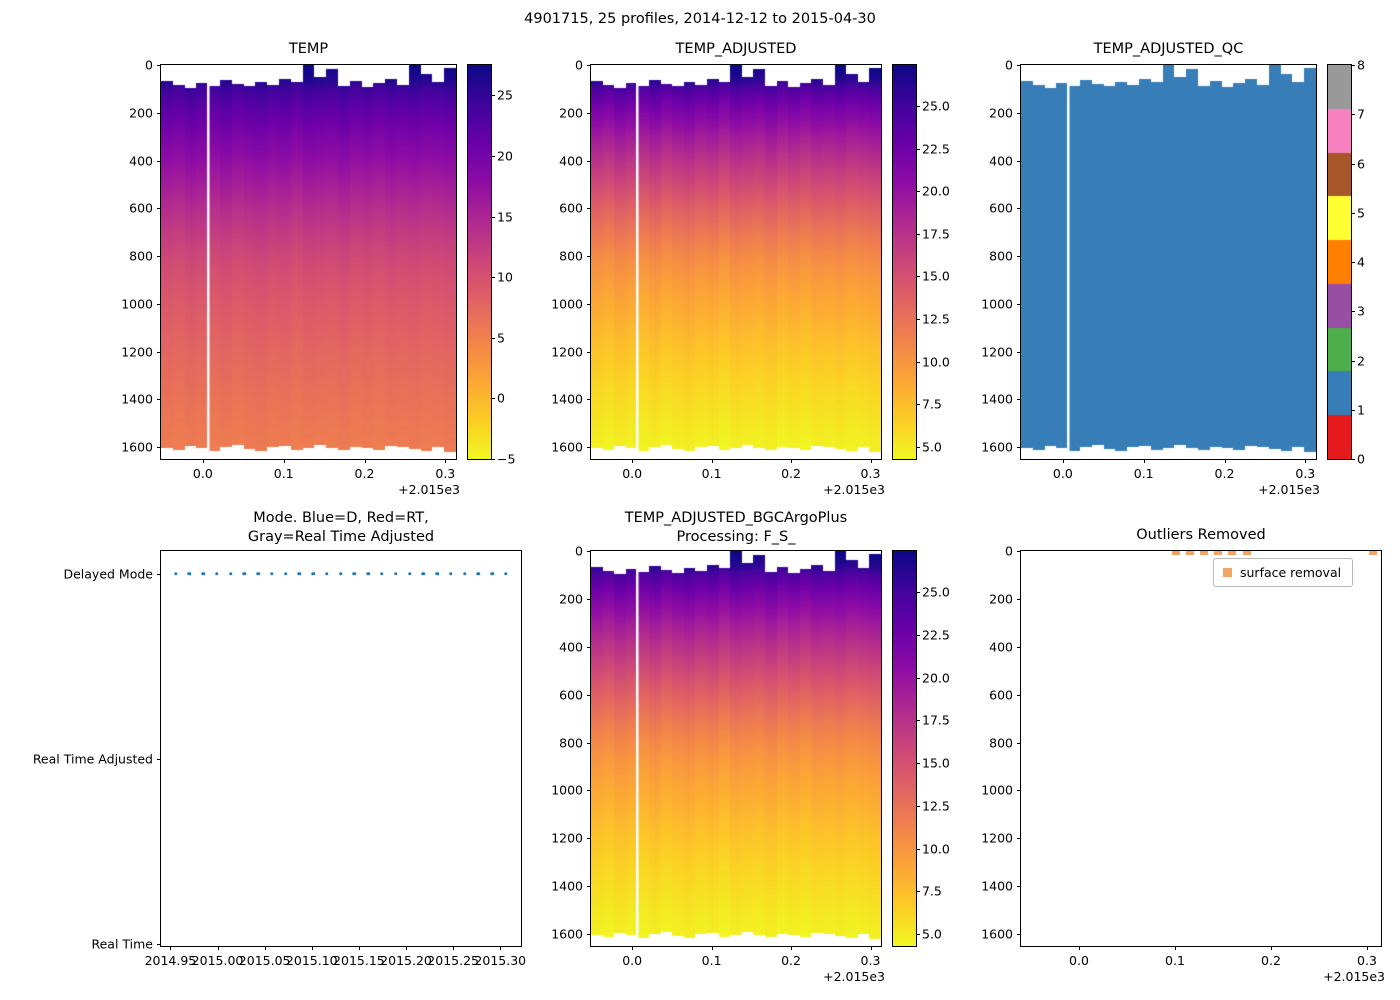  What do you see at coordinates (1361, 262) in the screenshot?
I see `colorbar-tick-label: 4` at bounding box center [1361, 262].